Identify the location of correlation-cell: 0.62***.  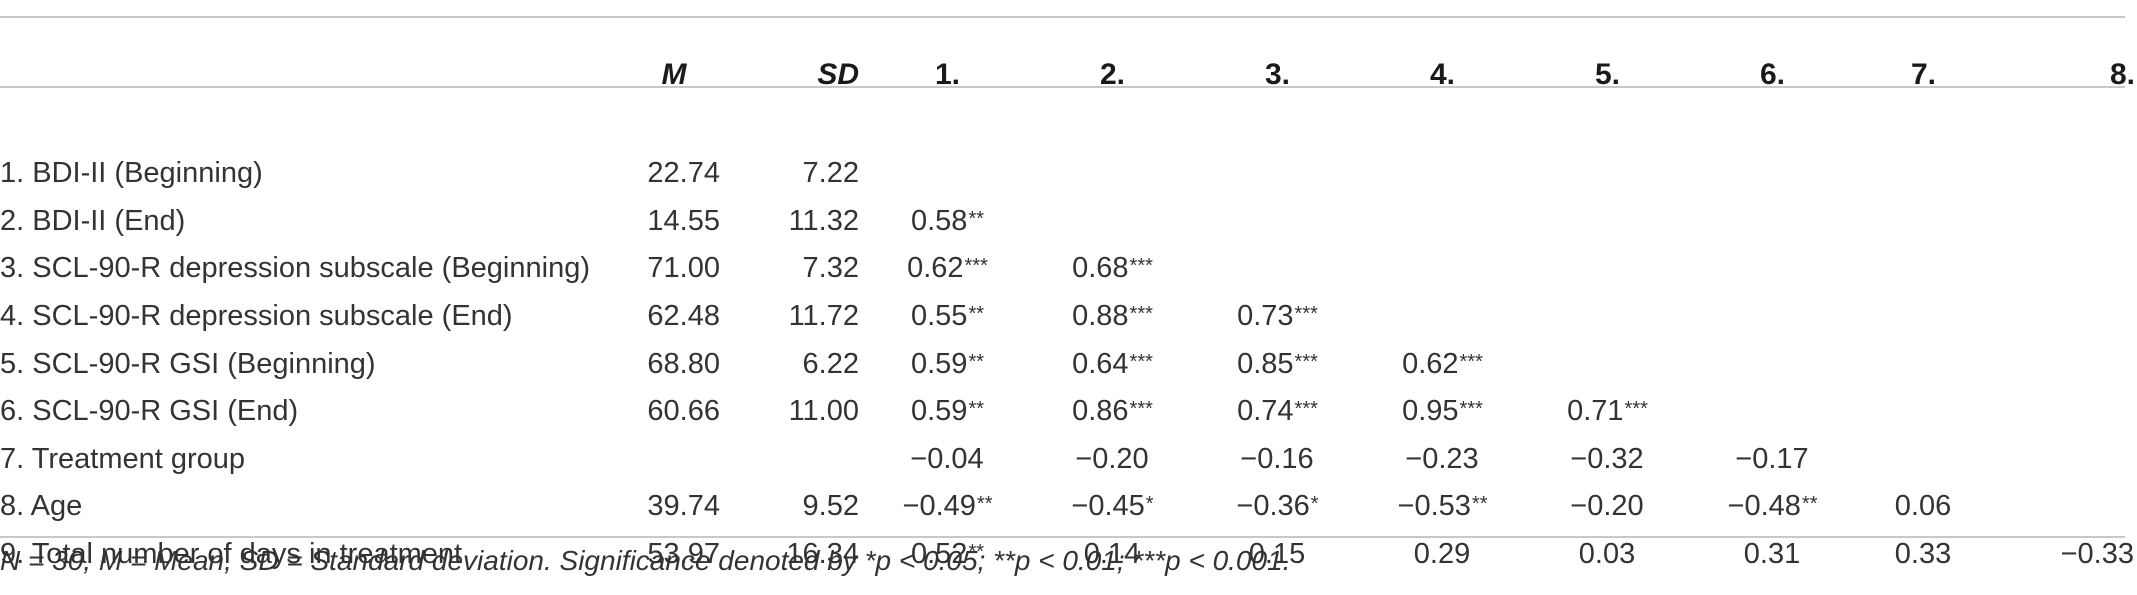
(947, 269).